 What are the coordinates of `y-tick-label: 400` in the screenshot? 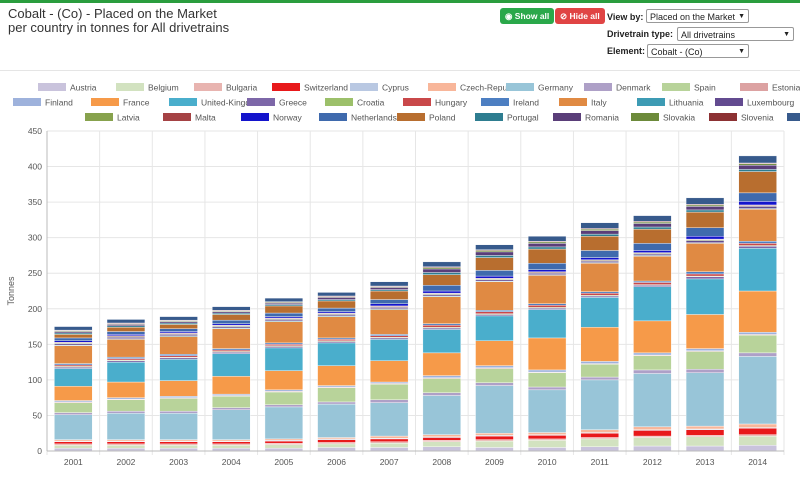 It's located at (35, 167).